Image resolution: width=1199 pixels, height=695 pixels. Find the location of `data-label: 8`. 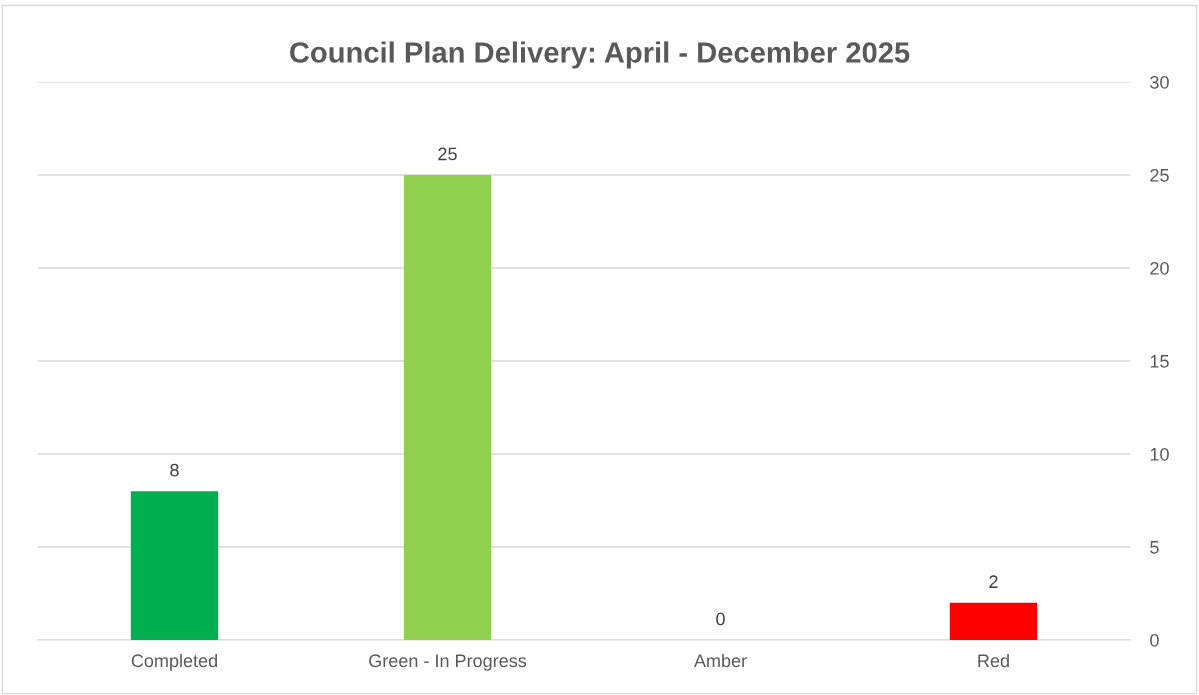

data-label: 8 is located at coordinates (174, 470).